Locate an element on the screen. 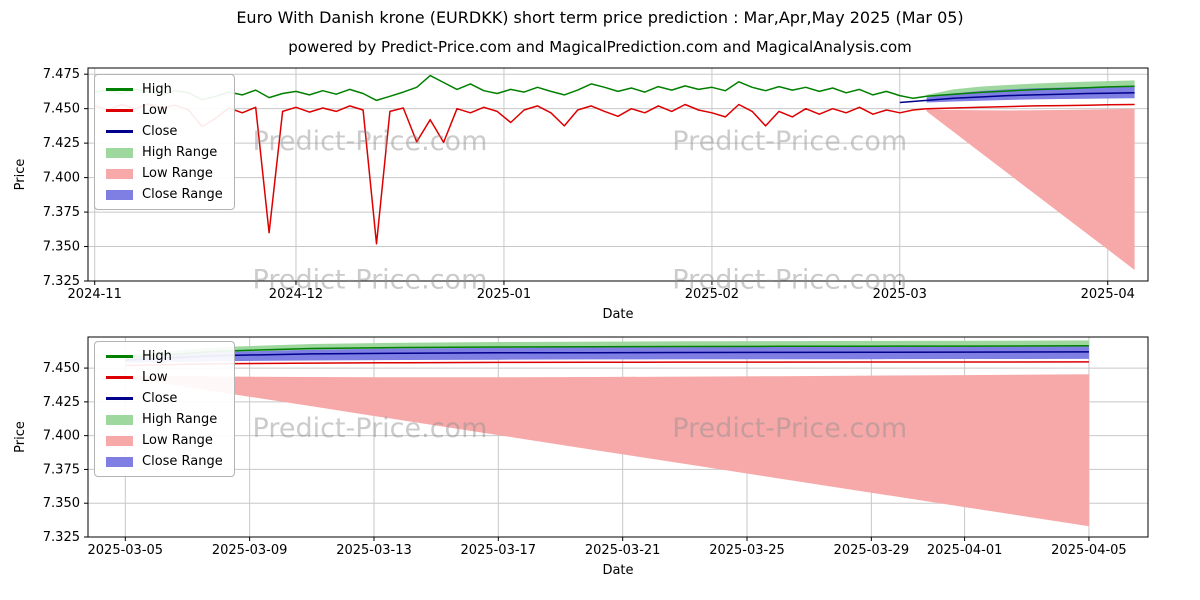  x-tick-label: 2025-01 is located at coordinates (504, 294).